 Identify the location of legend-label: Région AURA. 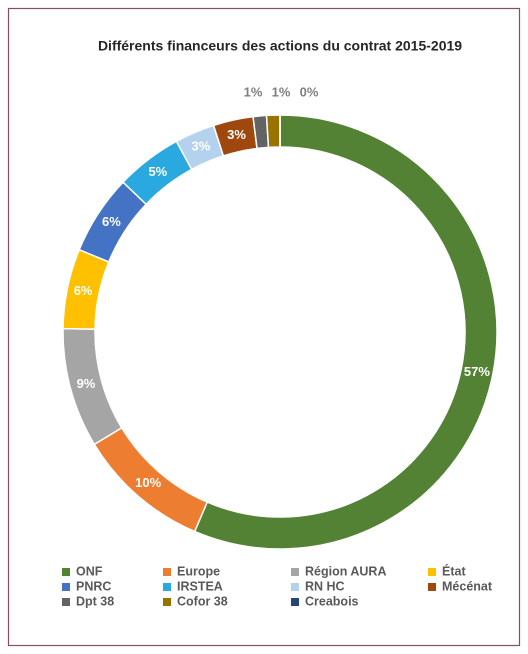
(345, 571).